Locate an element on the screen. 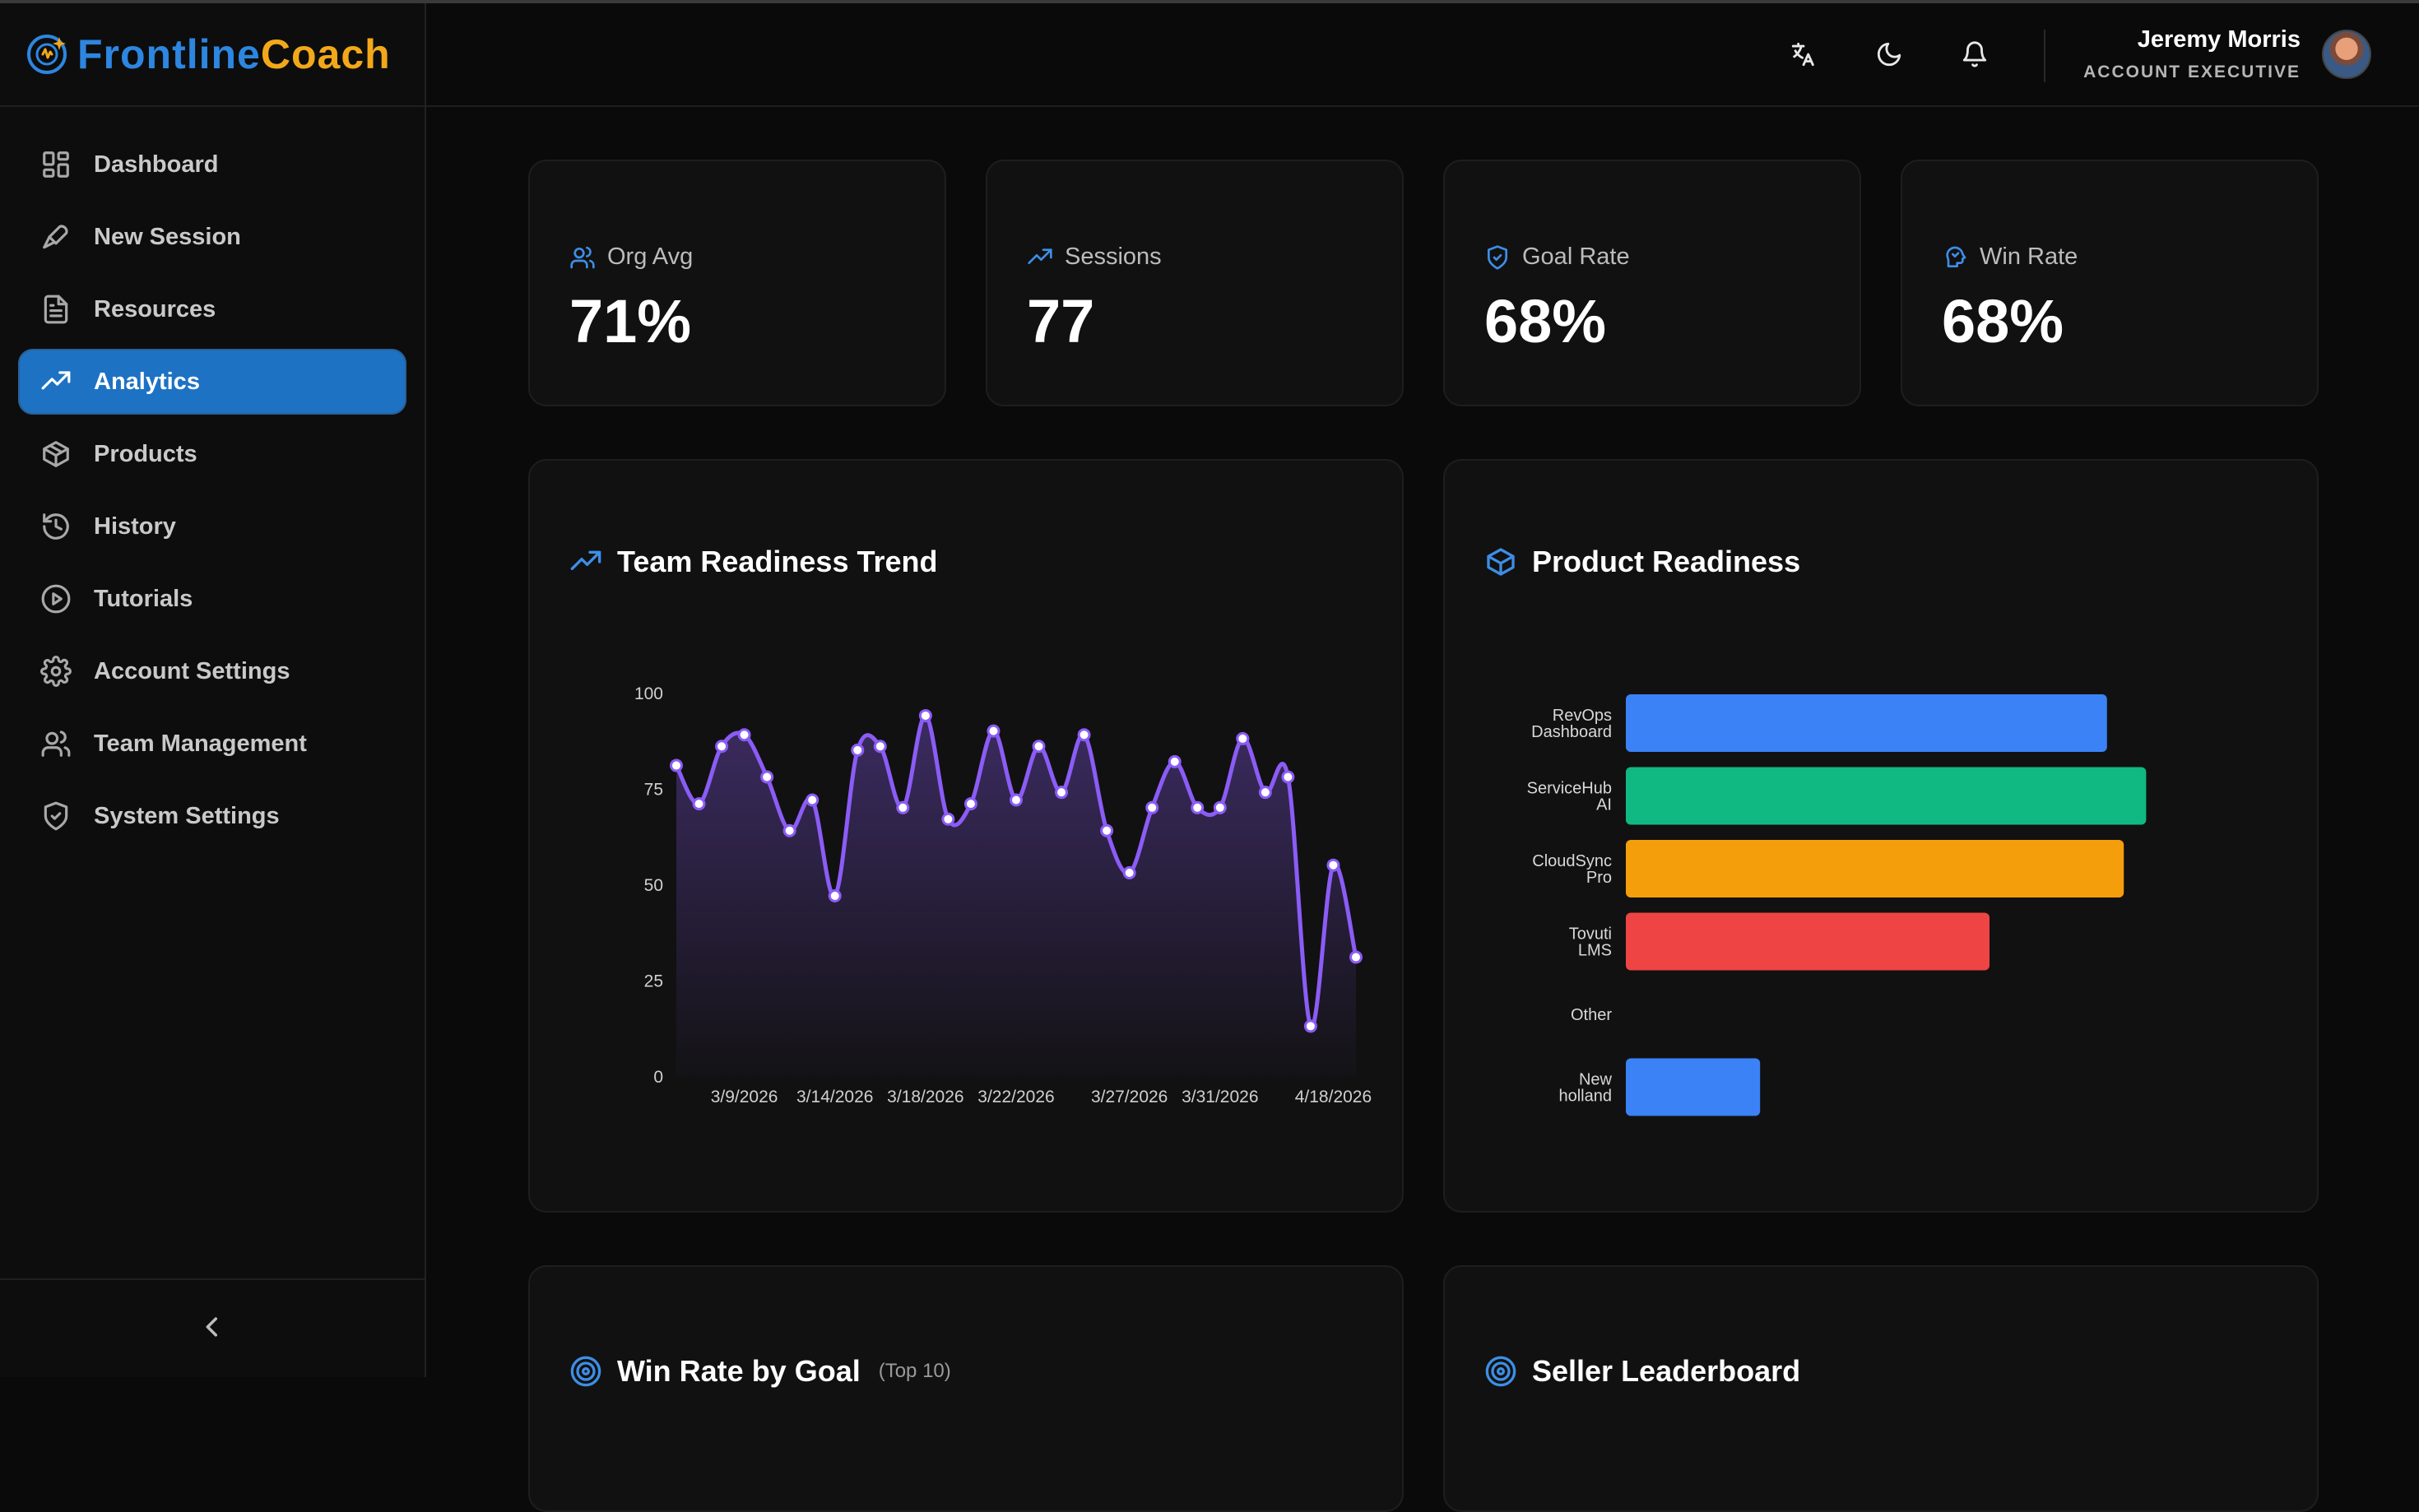 The width and height of the screenshot is (2419, 1512). sidebar-item-products: Products is located at coordinates (212, 454).